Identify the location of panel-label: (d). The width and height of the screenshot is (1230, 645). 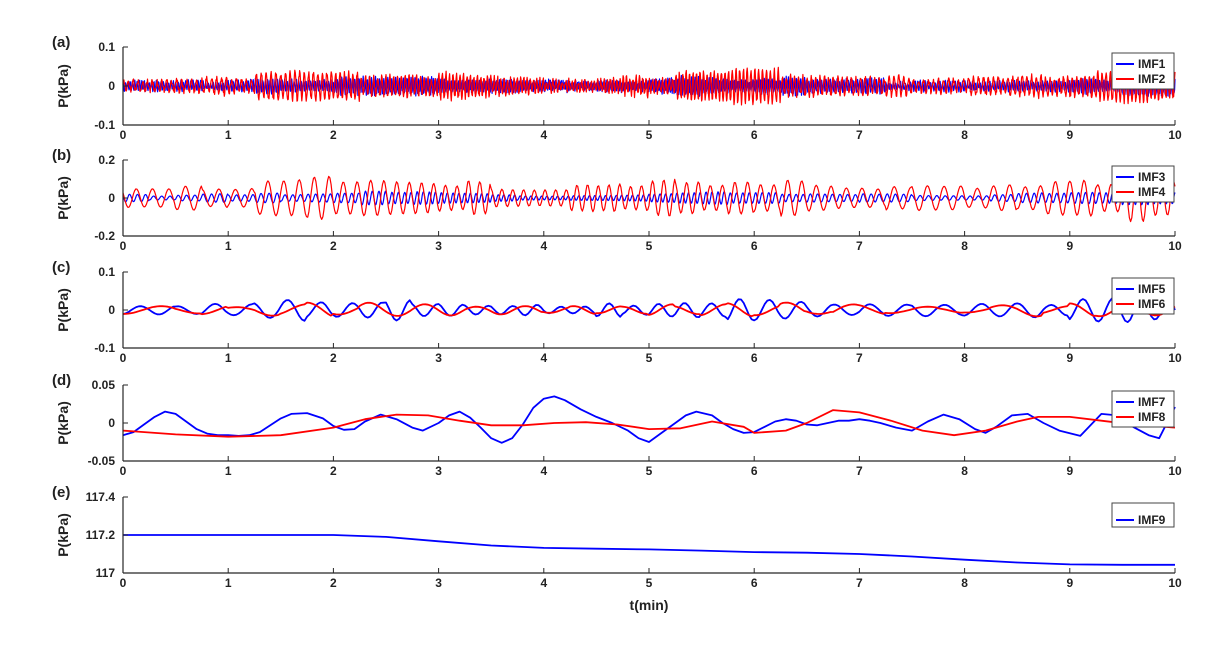
(61, 380).